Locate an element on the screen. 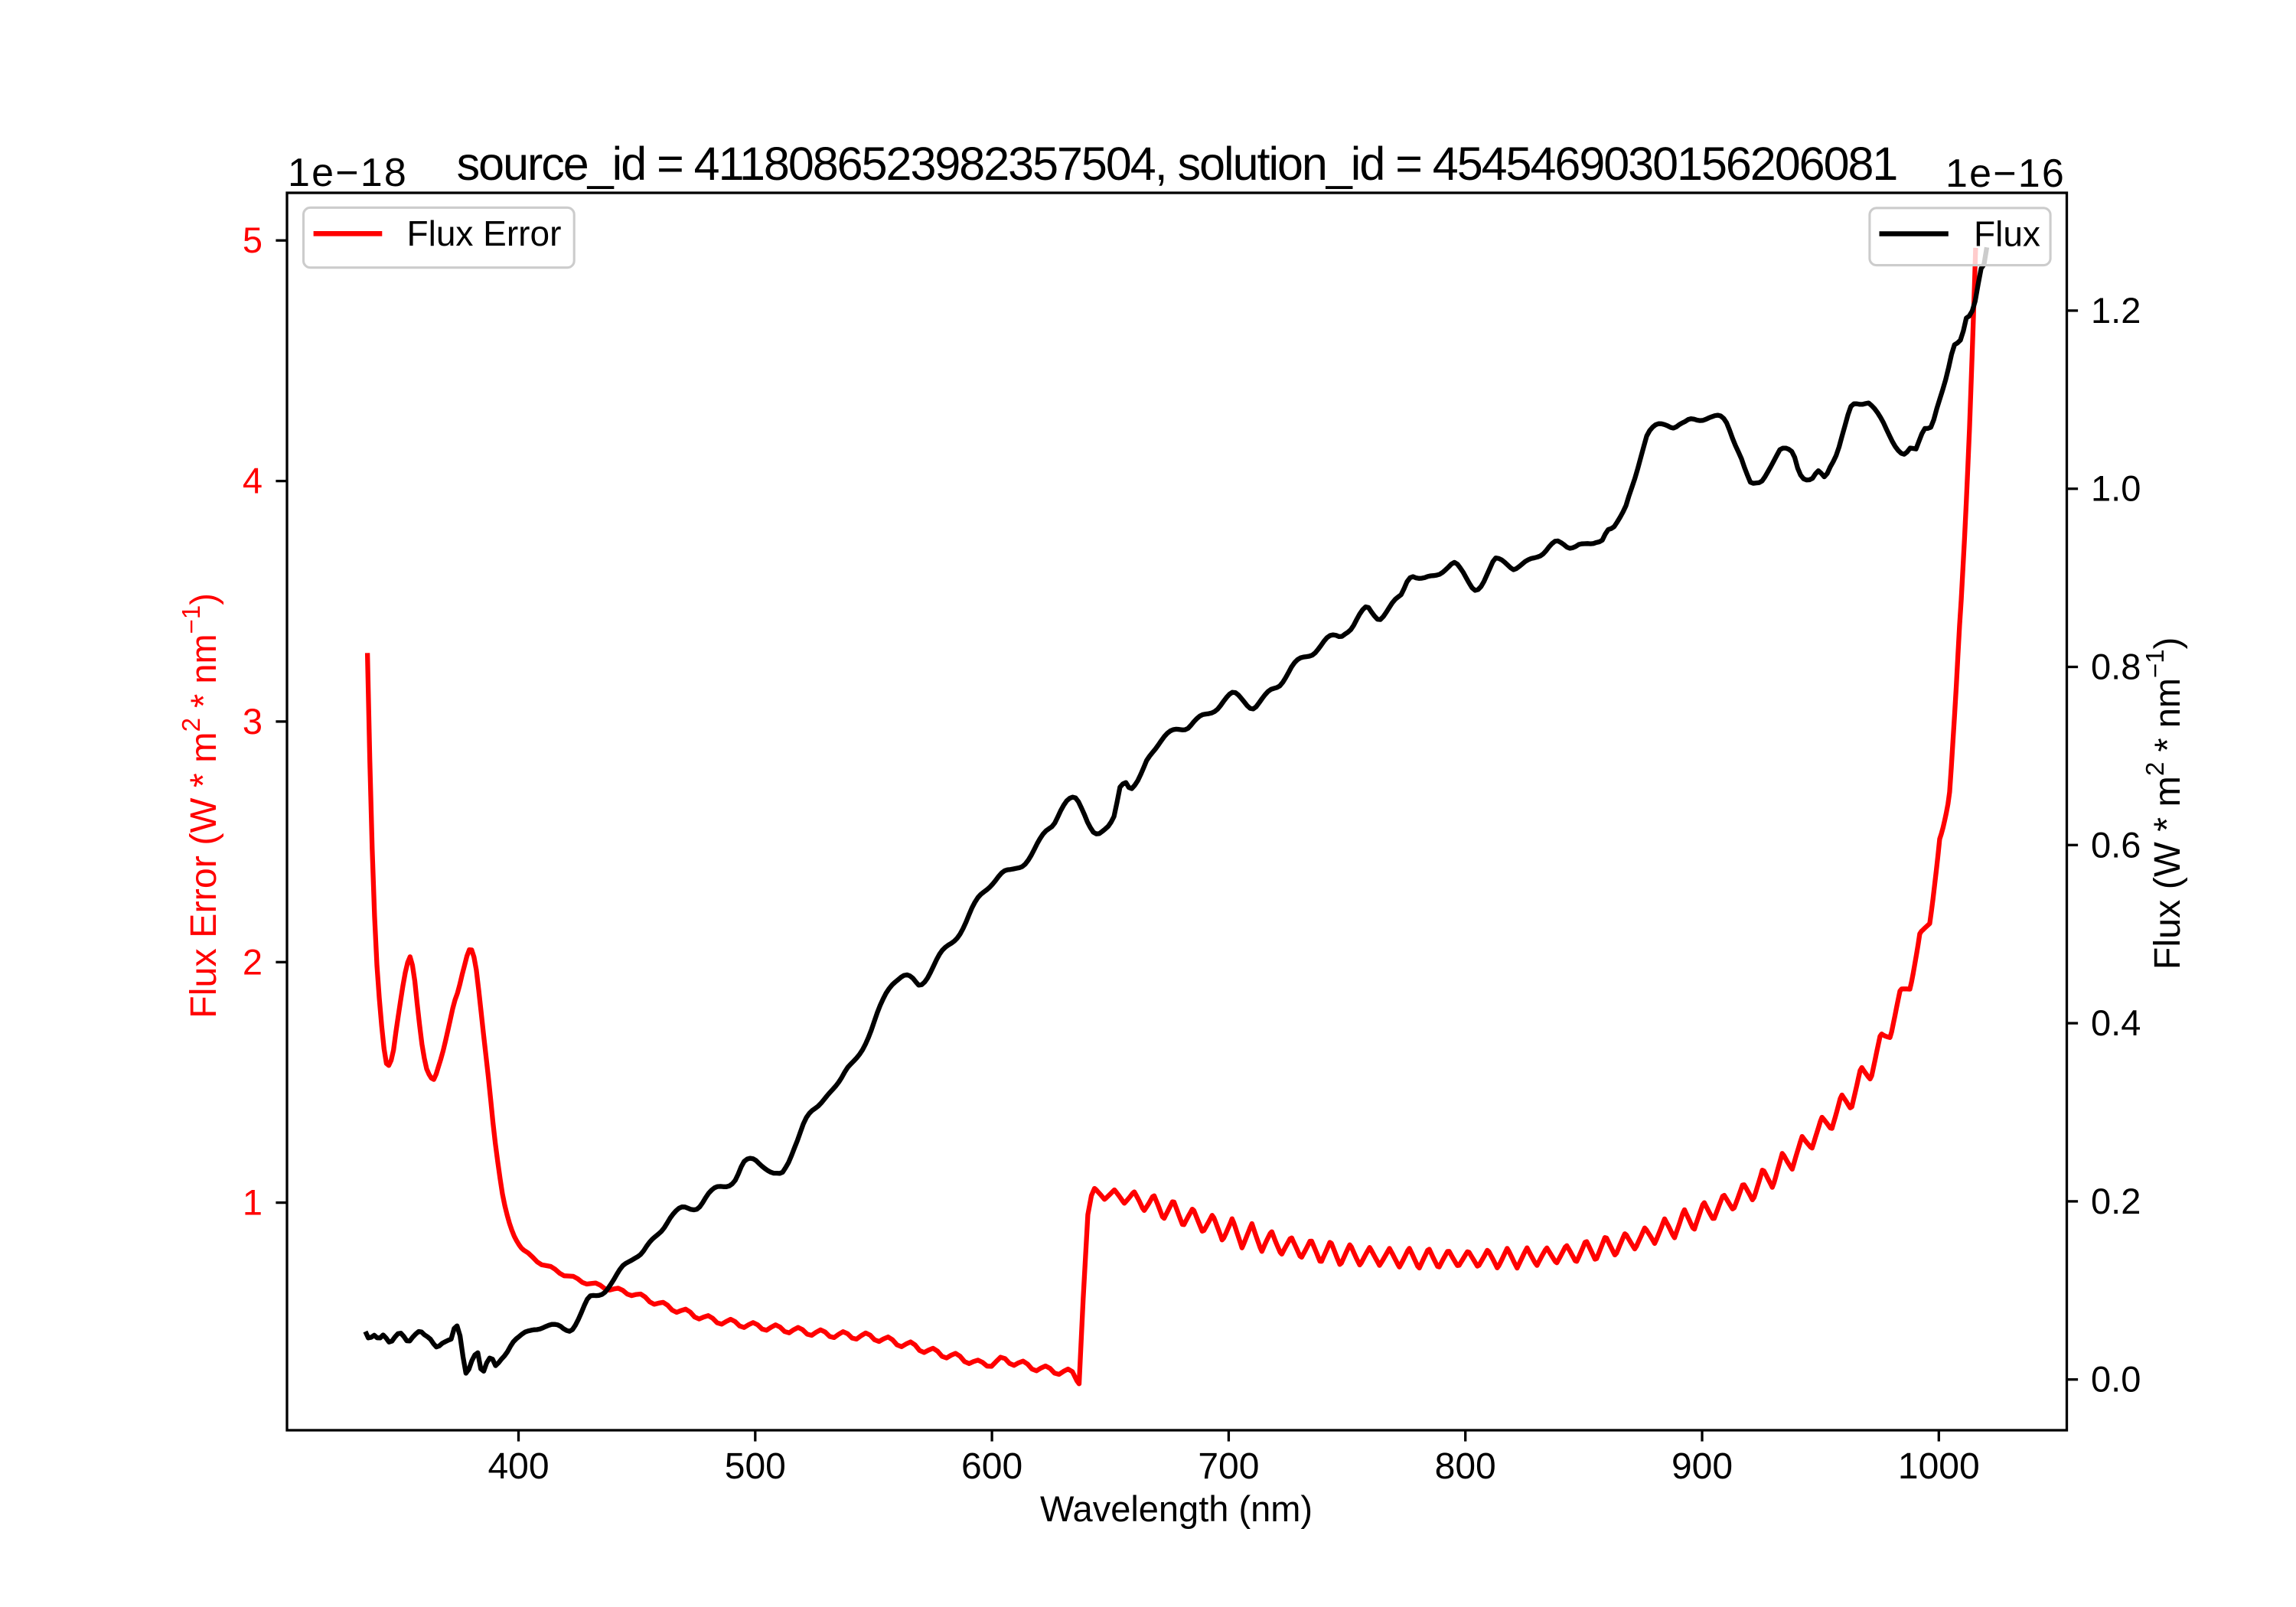  svg-text: 1.2 is located at coordinates (2116, 310).